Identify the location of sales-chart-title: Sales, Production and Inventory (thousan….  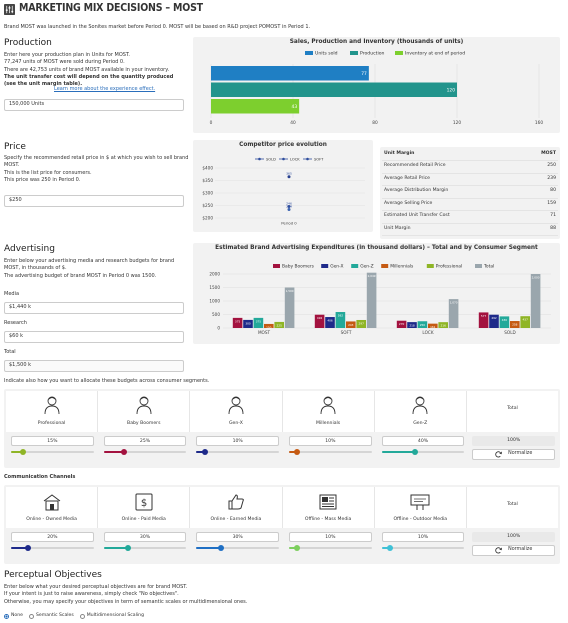
(376, 42).